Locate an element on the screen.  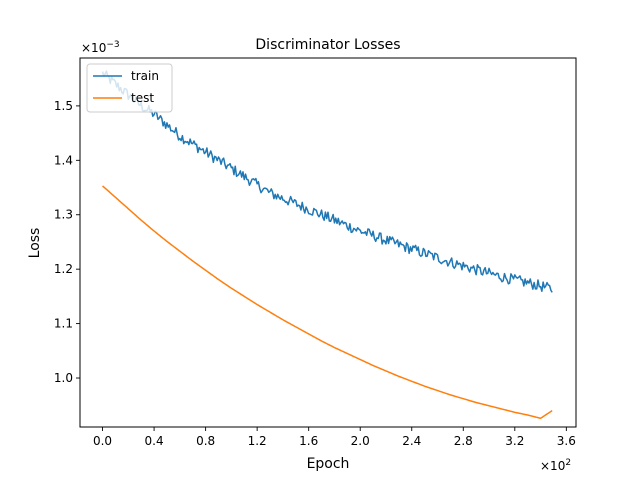
x-tick-label: 2.8 is located at coordinates (463, 441).